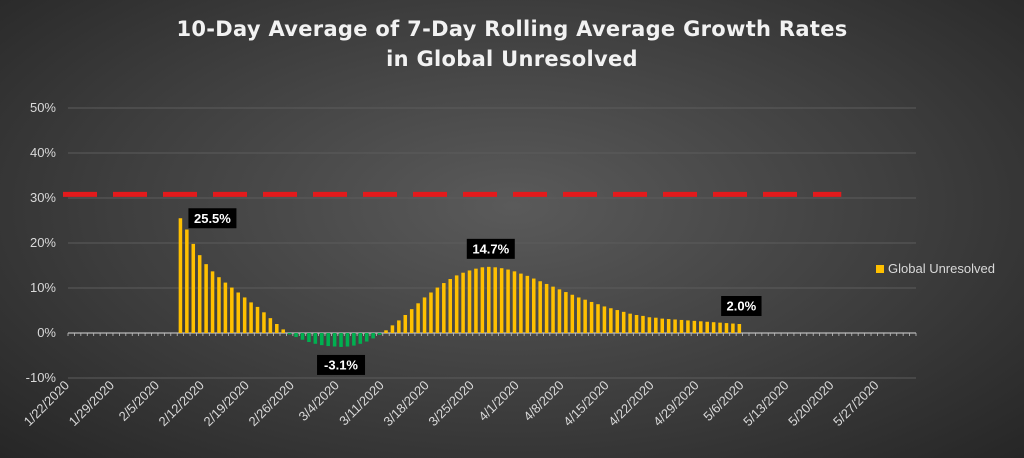 Image resolution: width=1024 pixels, height=458 pixels. What do you see at coordinates (319, 401) in the screenshot?
I see `x-tick-label: 3/4/2020` at bounding box center [319, 401].